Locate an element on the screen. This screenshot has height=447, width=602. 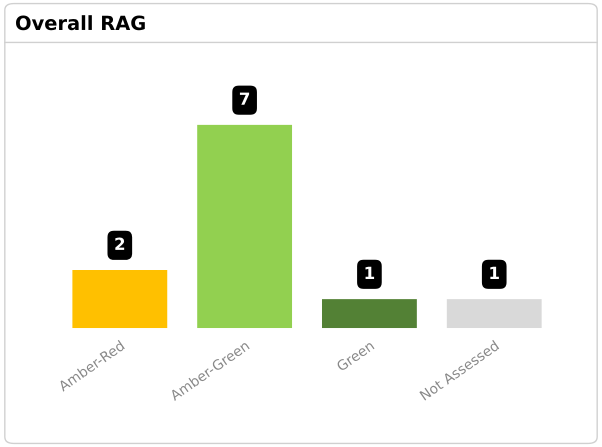
data-label: 2 is located at coordinates (119, 244).